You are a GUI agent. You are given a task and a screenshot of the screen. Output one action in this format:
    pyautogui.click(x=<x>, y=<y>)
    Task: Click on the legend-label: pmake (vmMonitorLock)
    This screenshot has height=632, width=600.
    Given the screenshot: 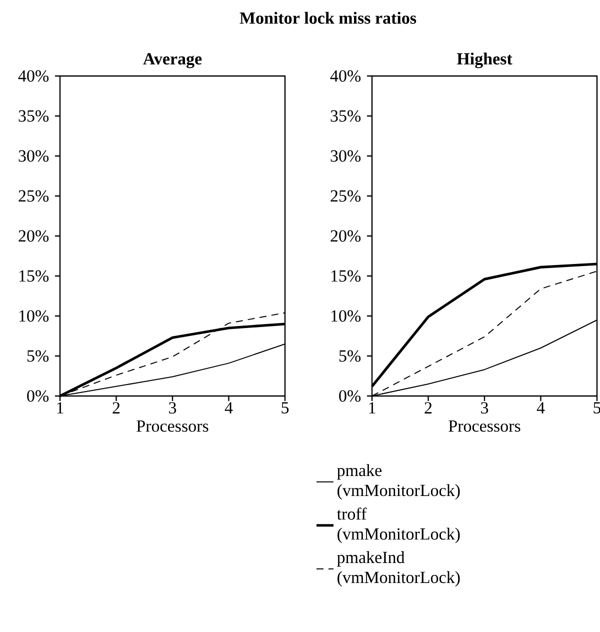 What is the action you would take?
    pyautogui.click(x=398, y=482)
    